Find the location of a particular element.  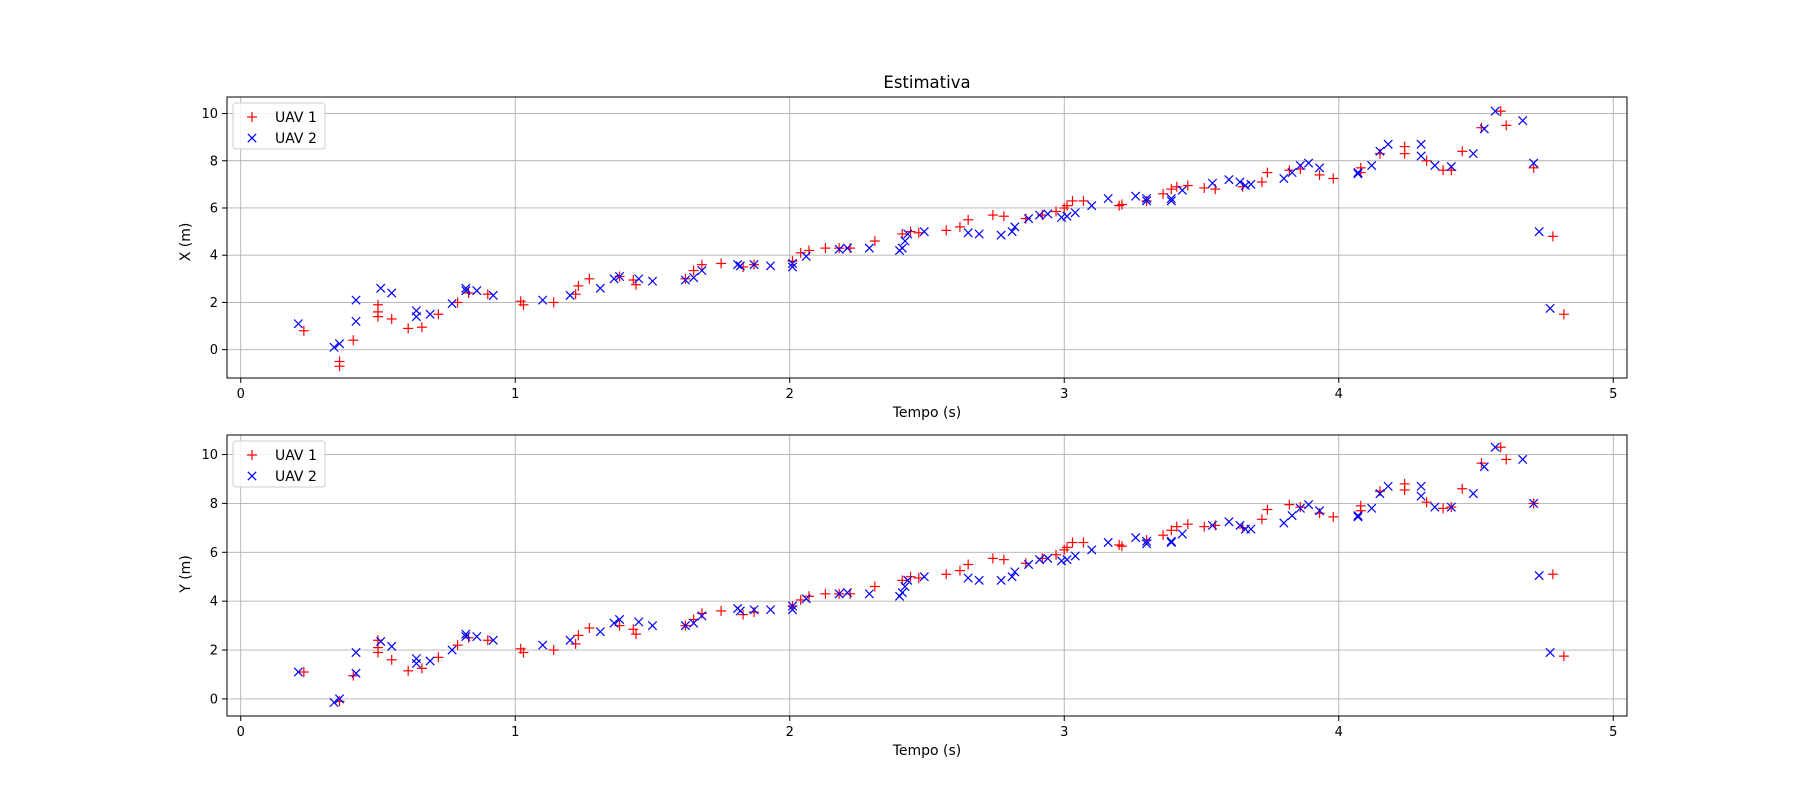

x-tick-label: 2 is located at coordinates (790, 732).